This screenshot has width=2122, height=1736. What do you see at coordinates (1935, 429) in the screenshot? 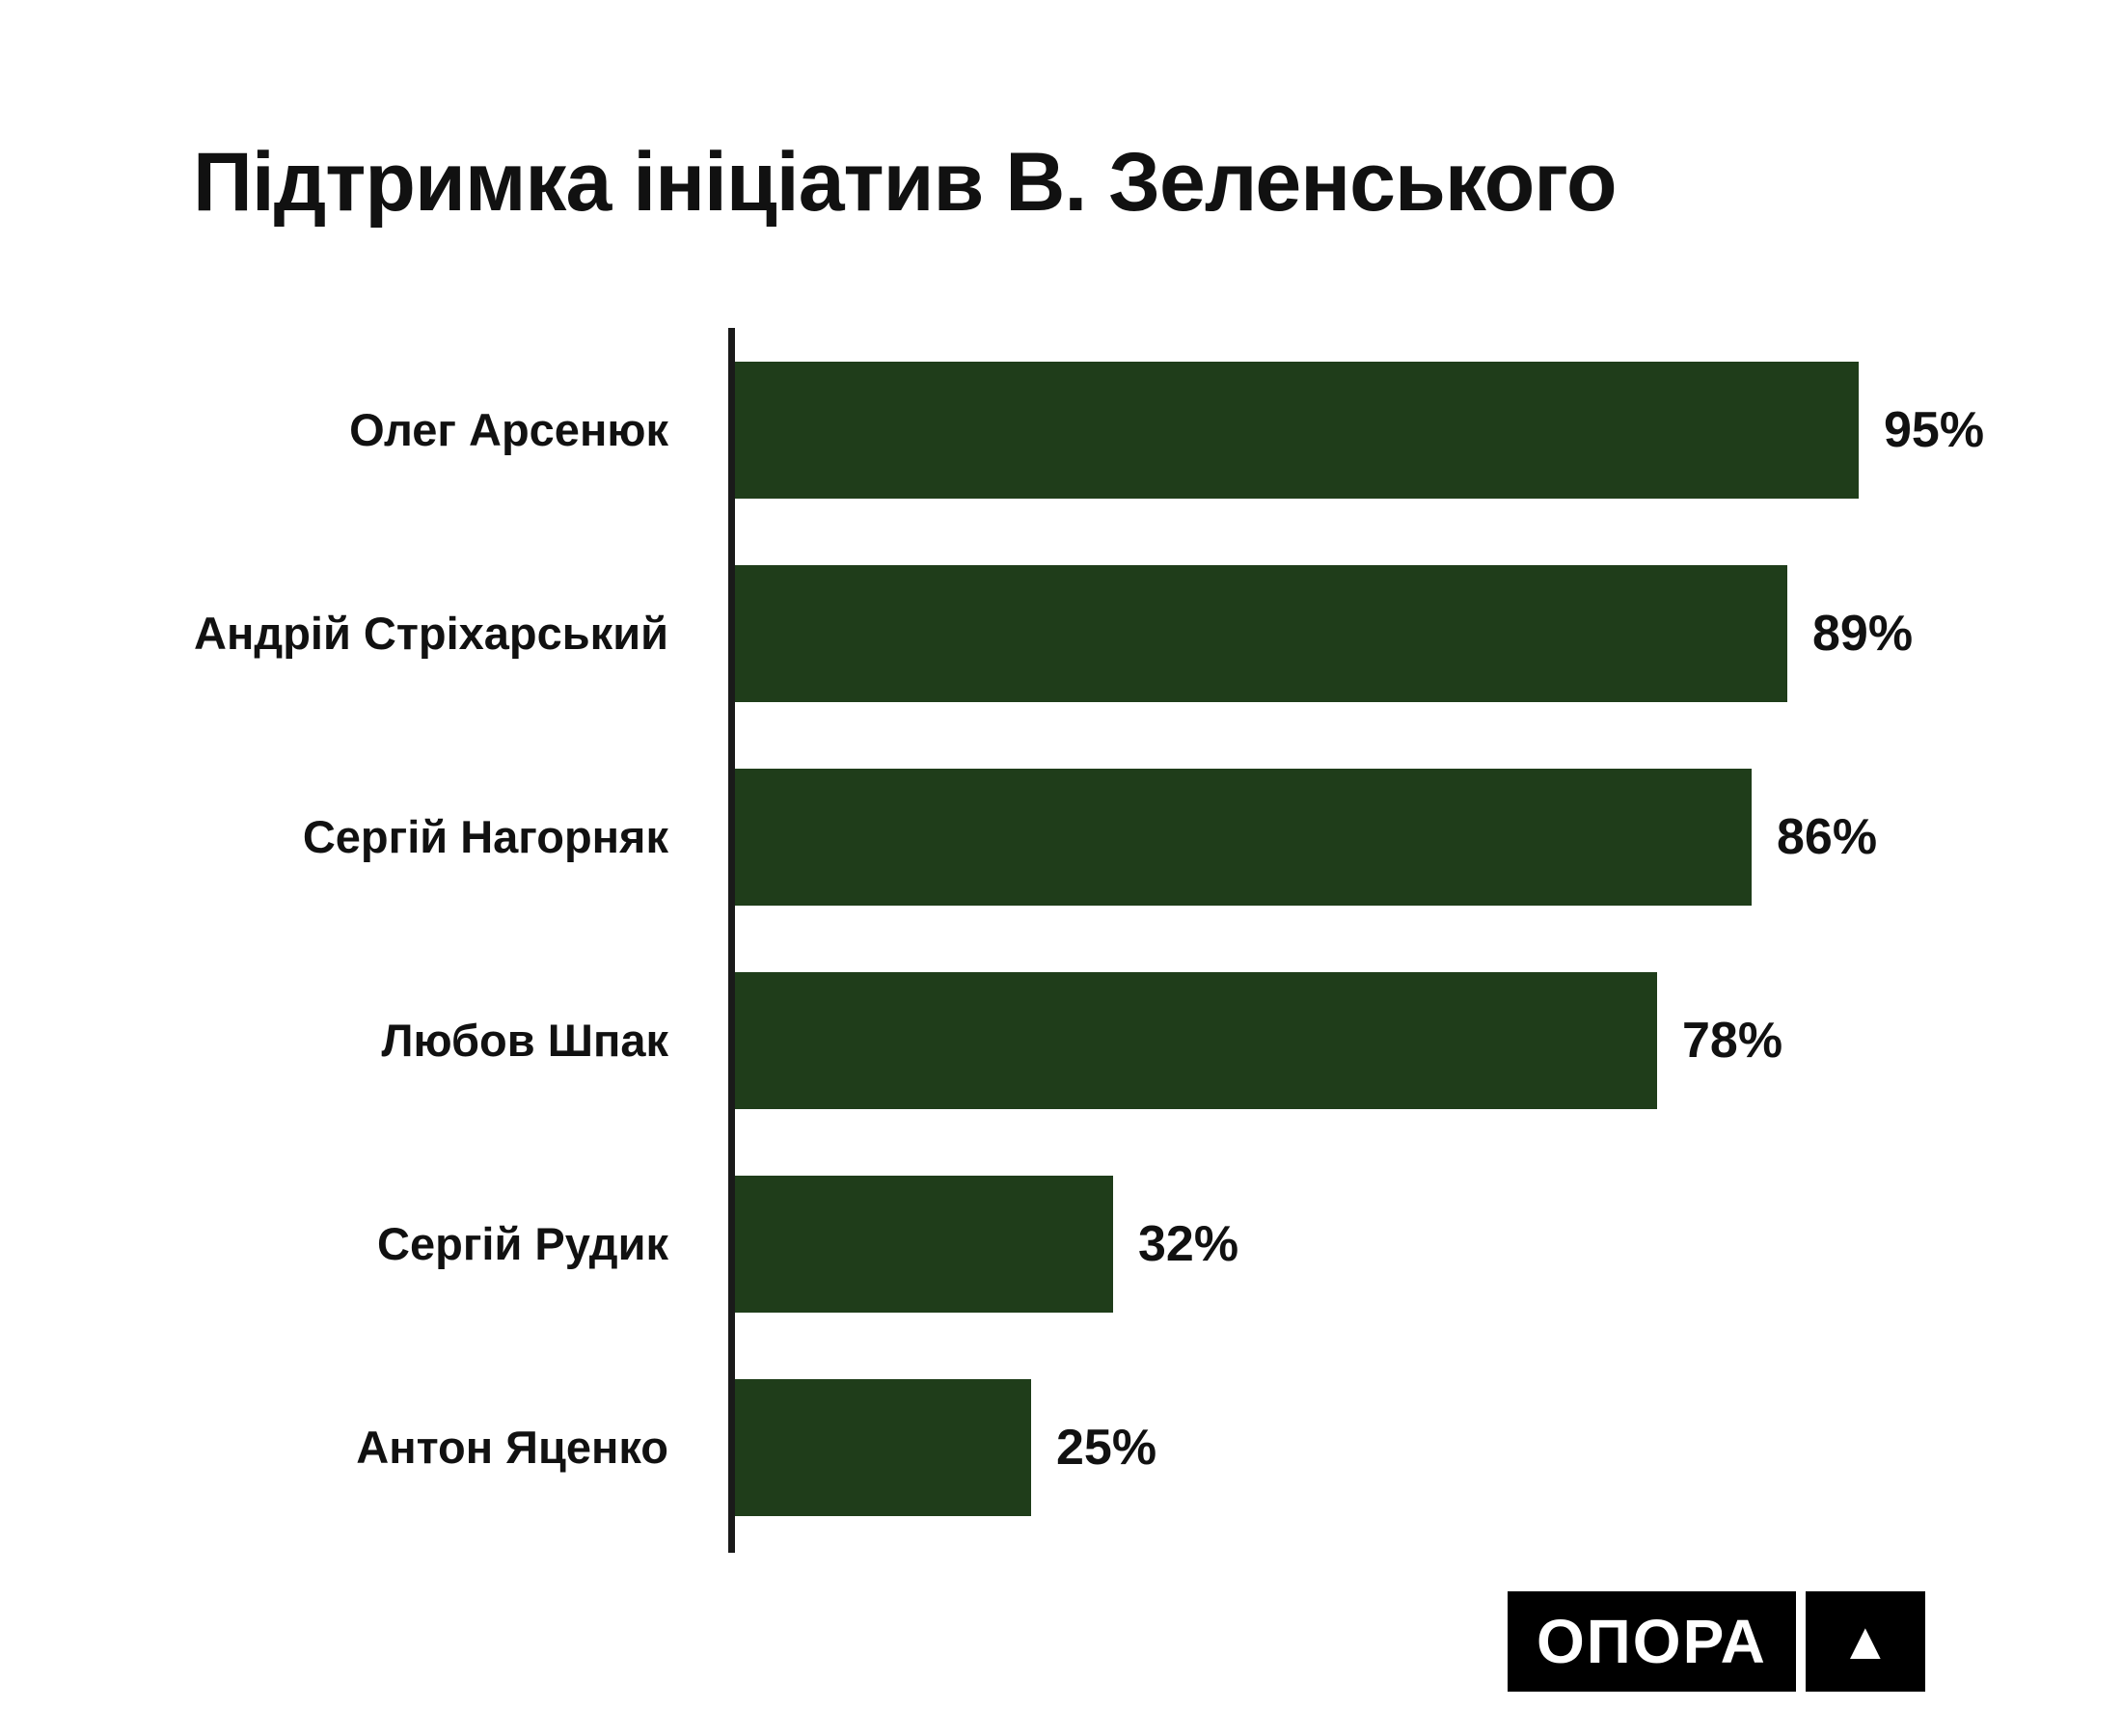
I see `value-label: 95%` at bounding box center [1935, 429].